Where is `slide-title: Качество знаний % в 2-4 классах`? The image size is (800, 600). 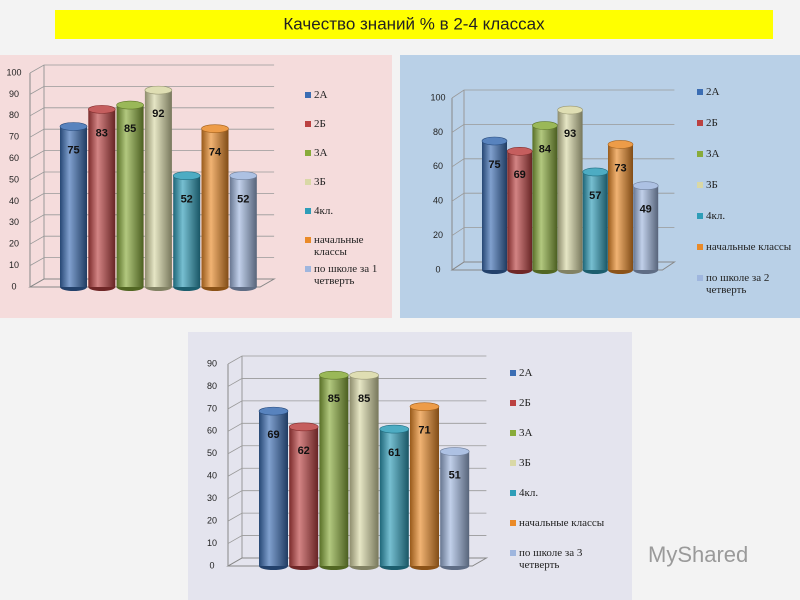
slide-title: Качество знаний % в 2-4 классах is located at coordinates (414, 23).